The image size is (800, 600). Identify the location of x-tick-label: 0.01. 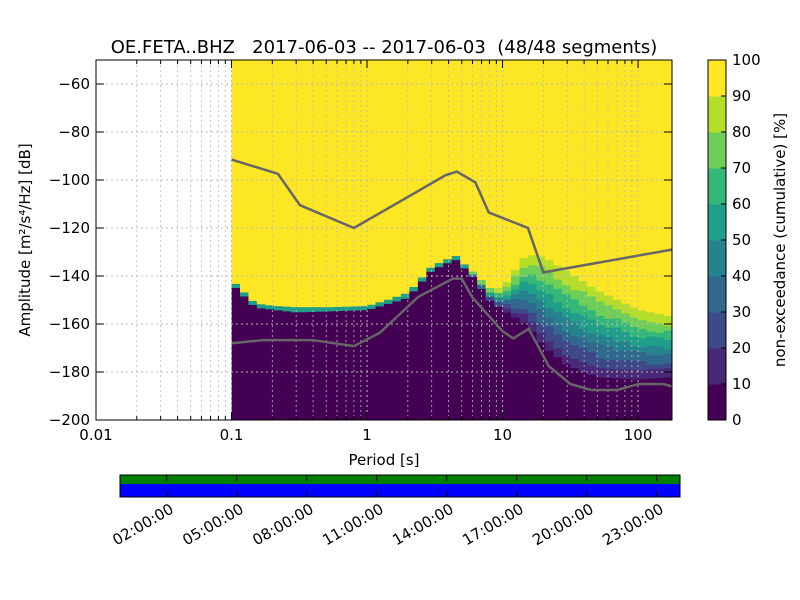
(95, 435).